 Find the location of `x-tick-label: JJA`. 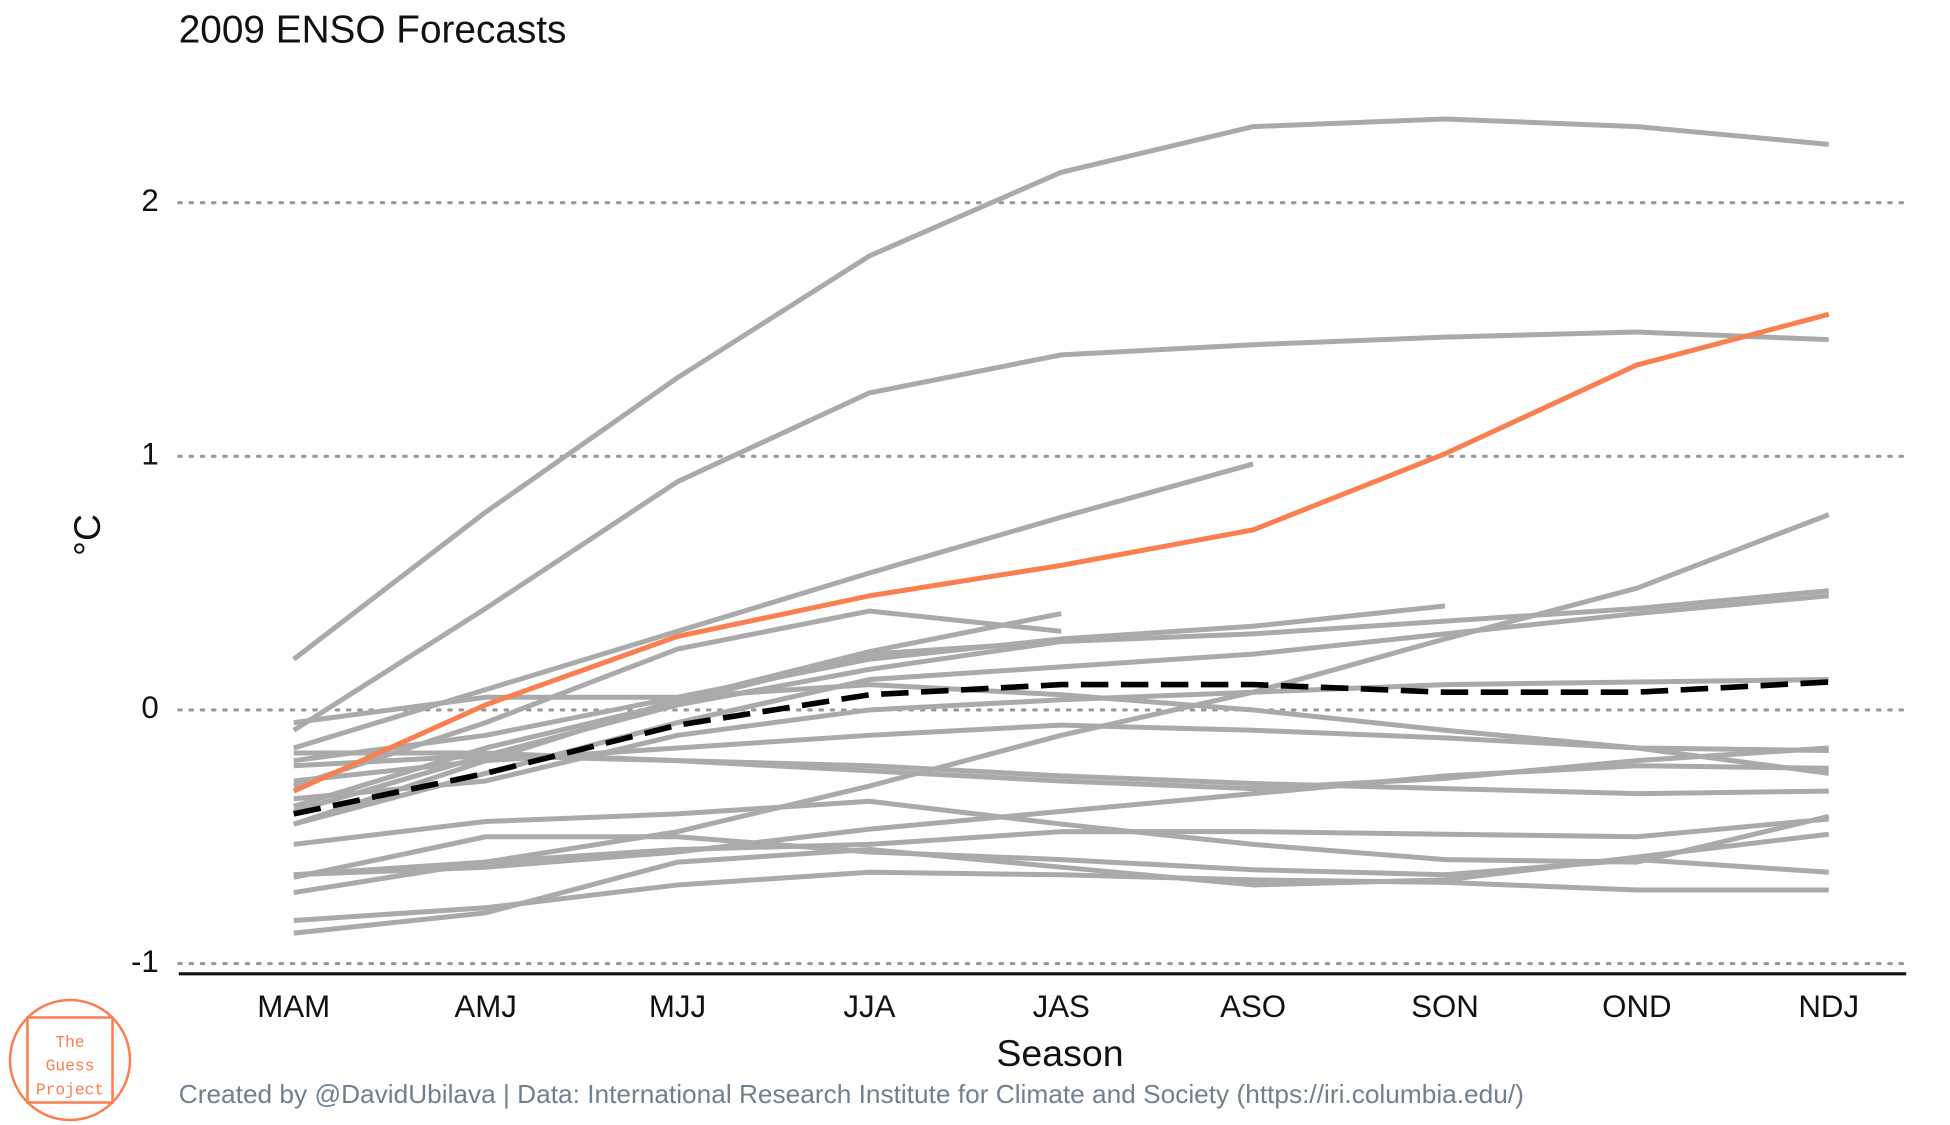

x-tick-label: JJA is located at coordinates (869, 1006).